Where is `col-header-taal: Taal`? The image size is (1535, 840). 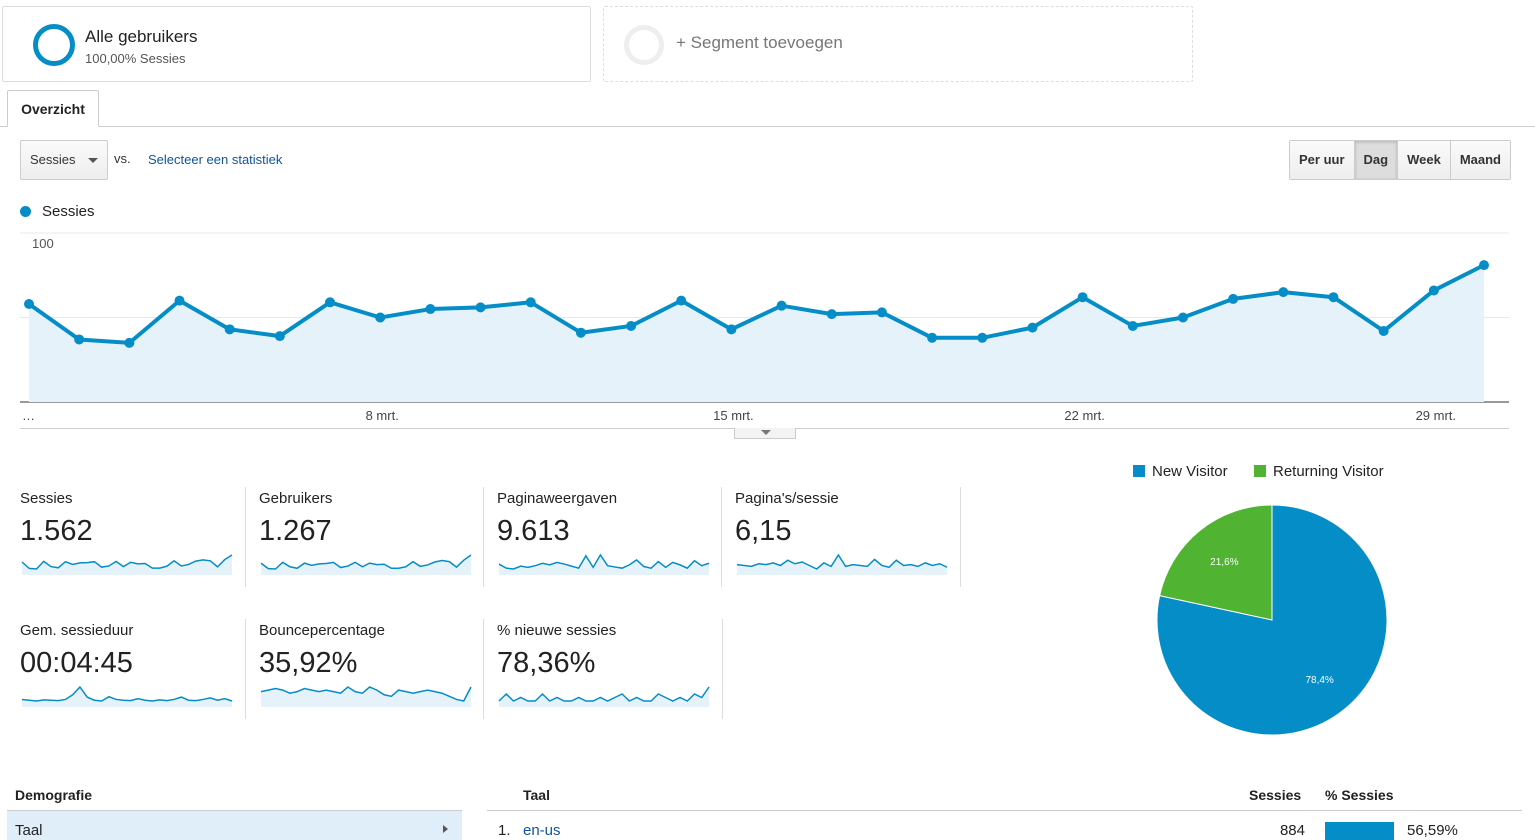
col-header-taal: Taal is located at coordinates (536, 795).